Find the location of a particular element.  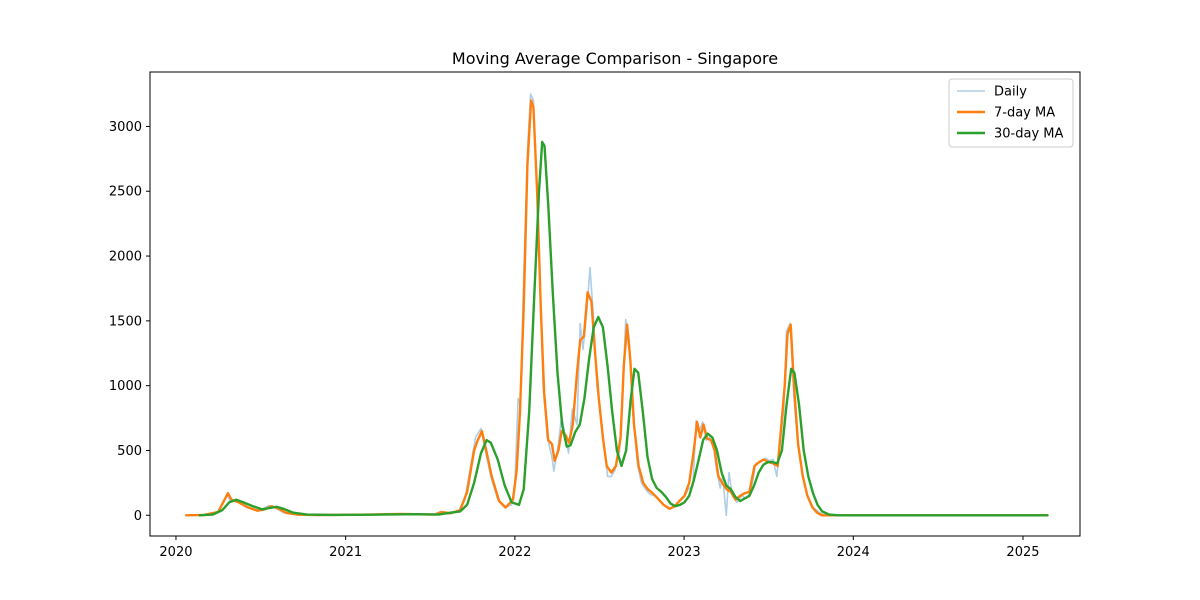

legend-label-30-day-ma: 30-day MA is located at coordinates (1028, 134).